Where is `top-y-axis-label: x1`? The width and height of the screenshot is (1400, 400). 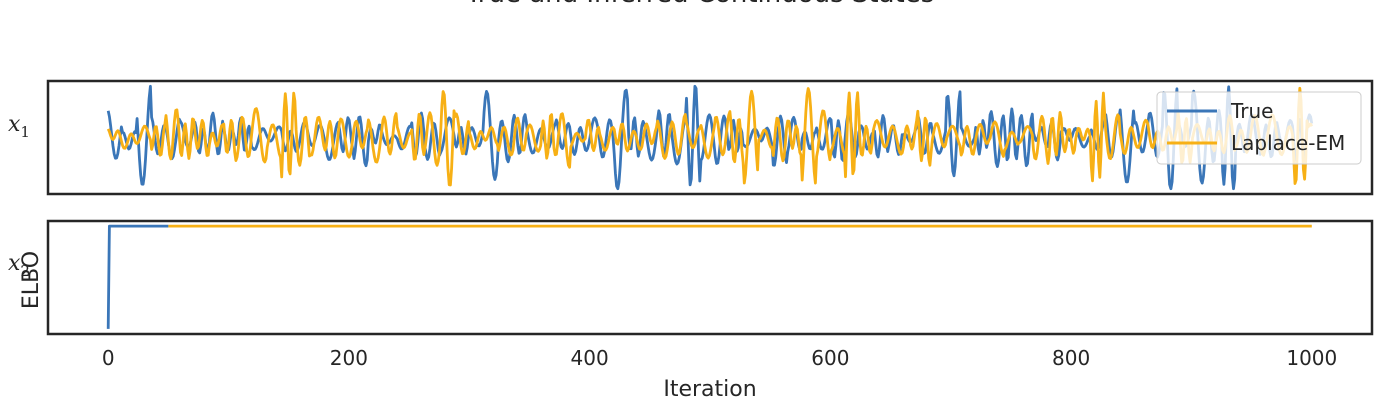 top-y-axis-label: x1 is located at coordinates (19, 126).